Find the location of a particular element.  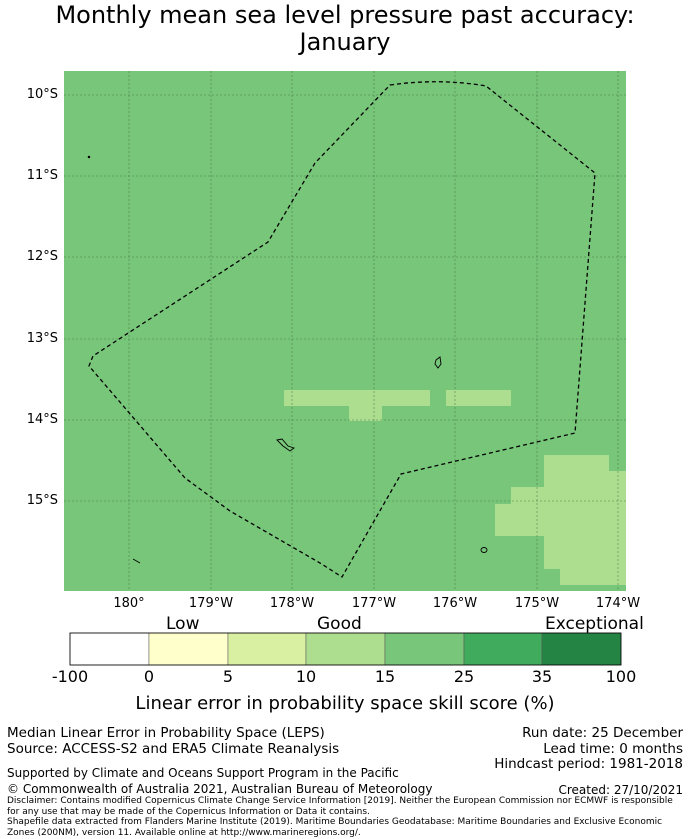

island-southwest is located at coordinates (285, 445).